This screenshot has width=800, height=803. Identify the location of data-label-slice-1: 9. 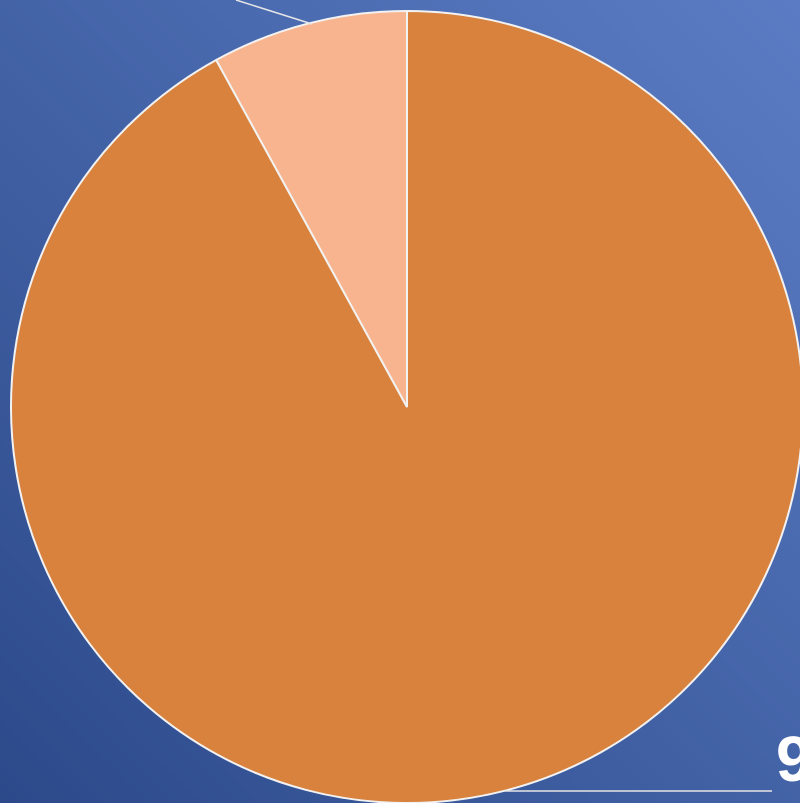
(788, 759).